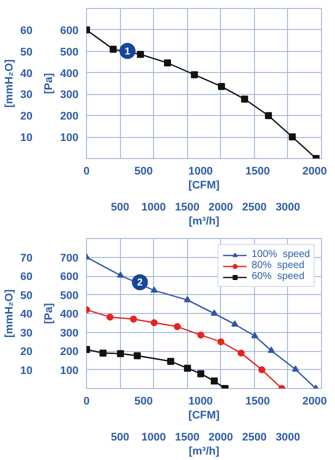  Describe the element at coordinates (281, 254) in the screenshot. I see `legend-label: 100% speed` at that location.